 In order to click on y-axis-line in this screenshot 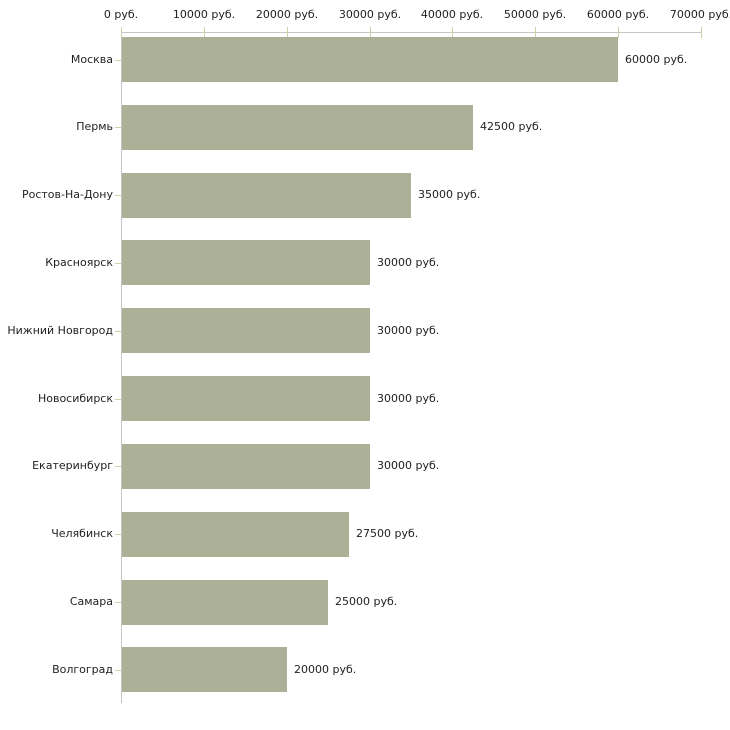, I will do `click(121, 367)`.